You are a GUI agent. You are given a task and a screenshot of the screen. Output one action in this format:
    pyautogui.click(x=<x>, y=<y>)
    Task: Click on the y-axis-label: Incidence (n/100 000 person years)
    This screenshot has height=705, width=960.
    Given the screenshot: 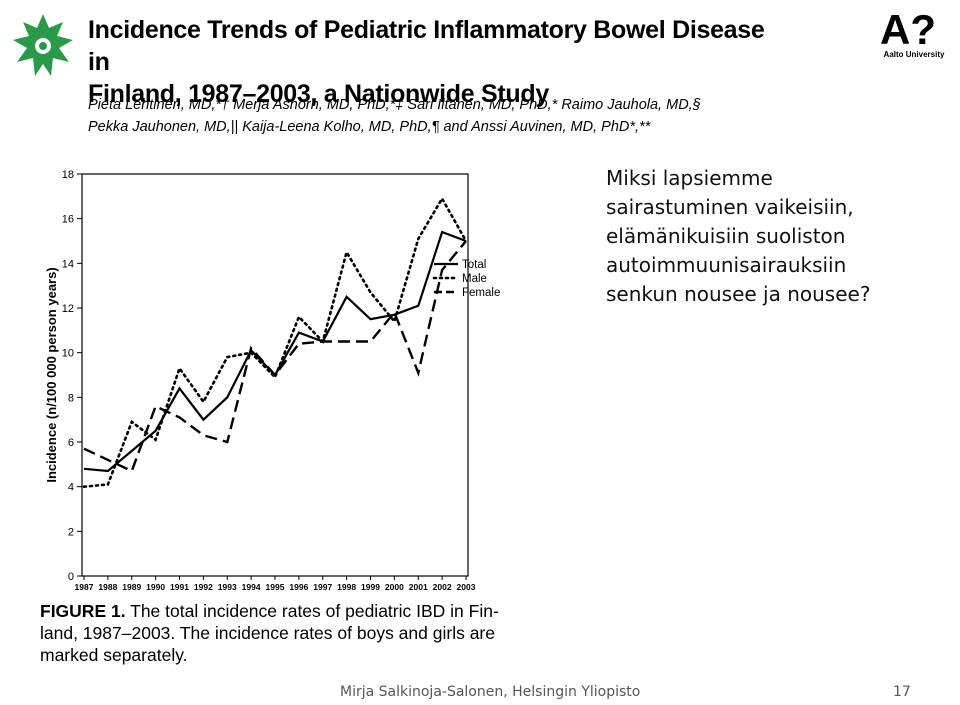 What is the action you would take?
    pyautogui.click(x=51, y=374)
    